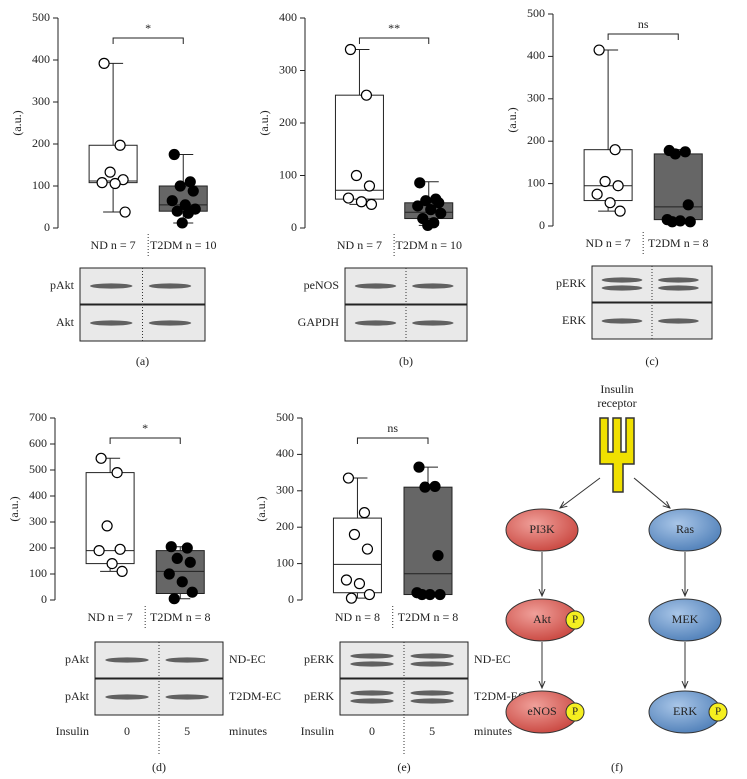 The height and width of the screenshot is (779, 747). What do you see at coordinates (575, 620) in the screenshot?
I see `phospho` at bounding box center [575, 620].